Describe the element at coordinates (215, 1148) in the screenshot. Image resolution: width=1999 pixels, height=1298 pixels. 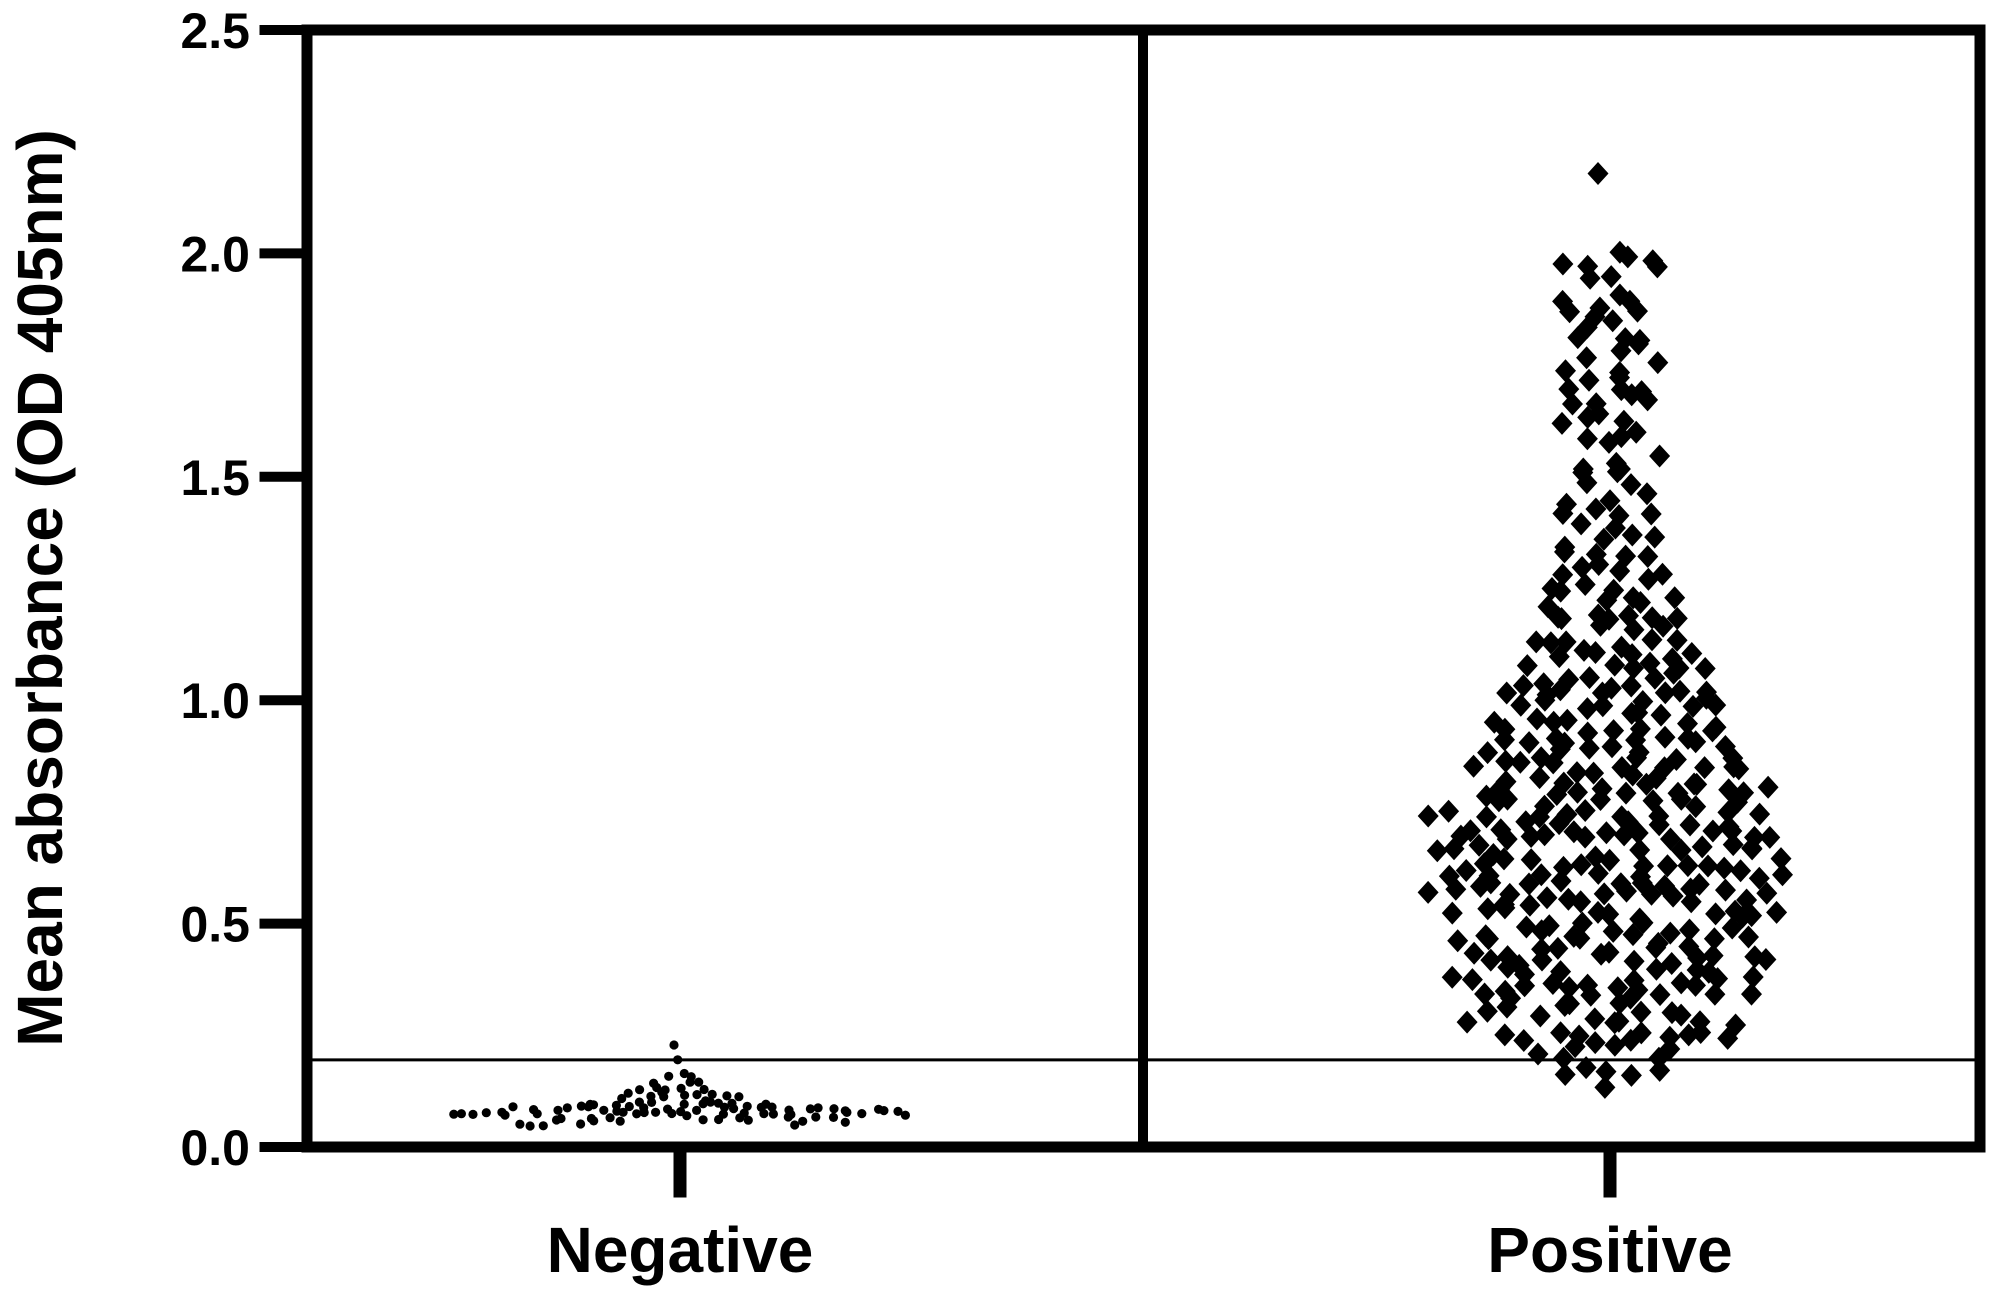
I see `y-tick-label: 0.0` at that location.